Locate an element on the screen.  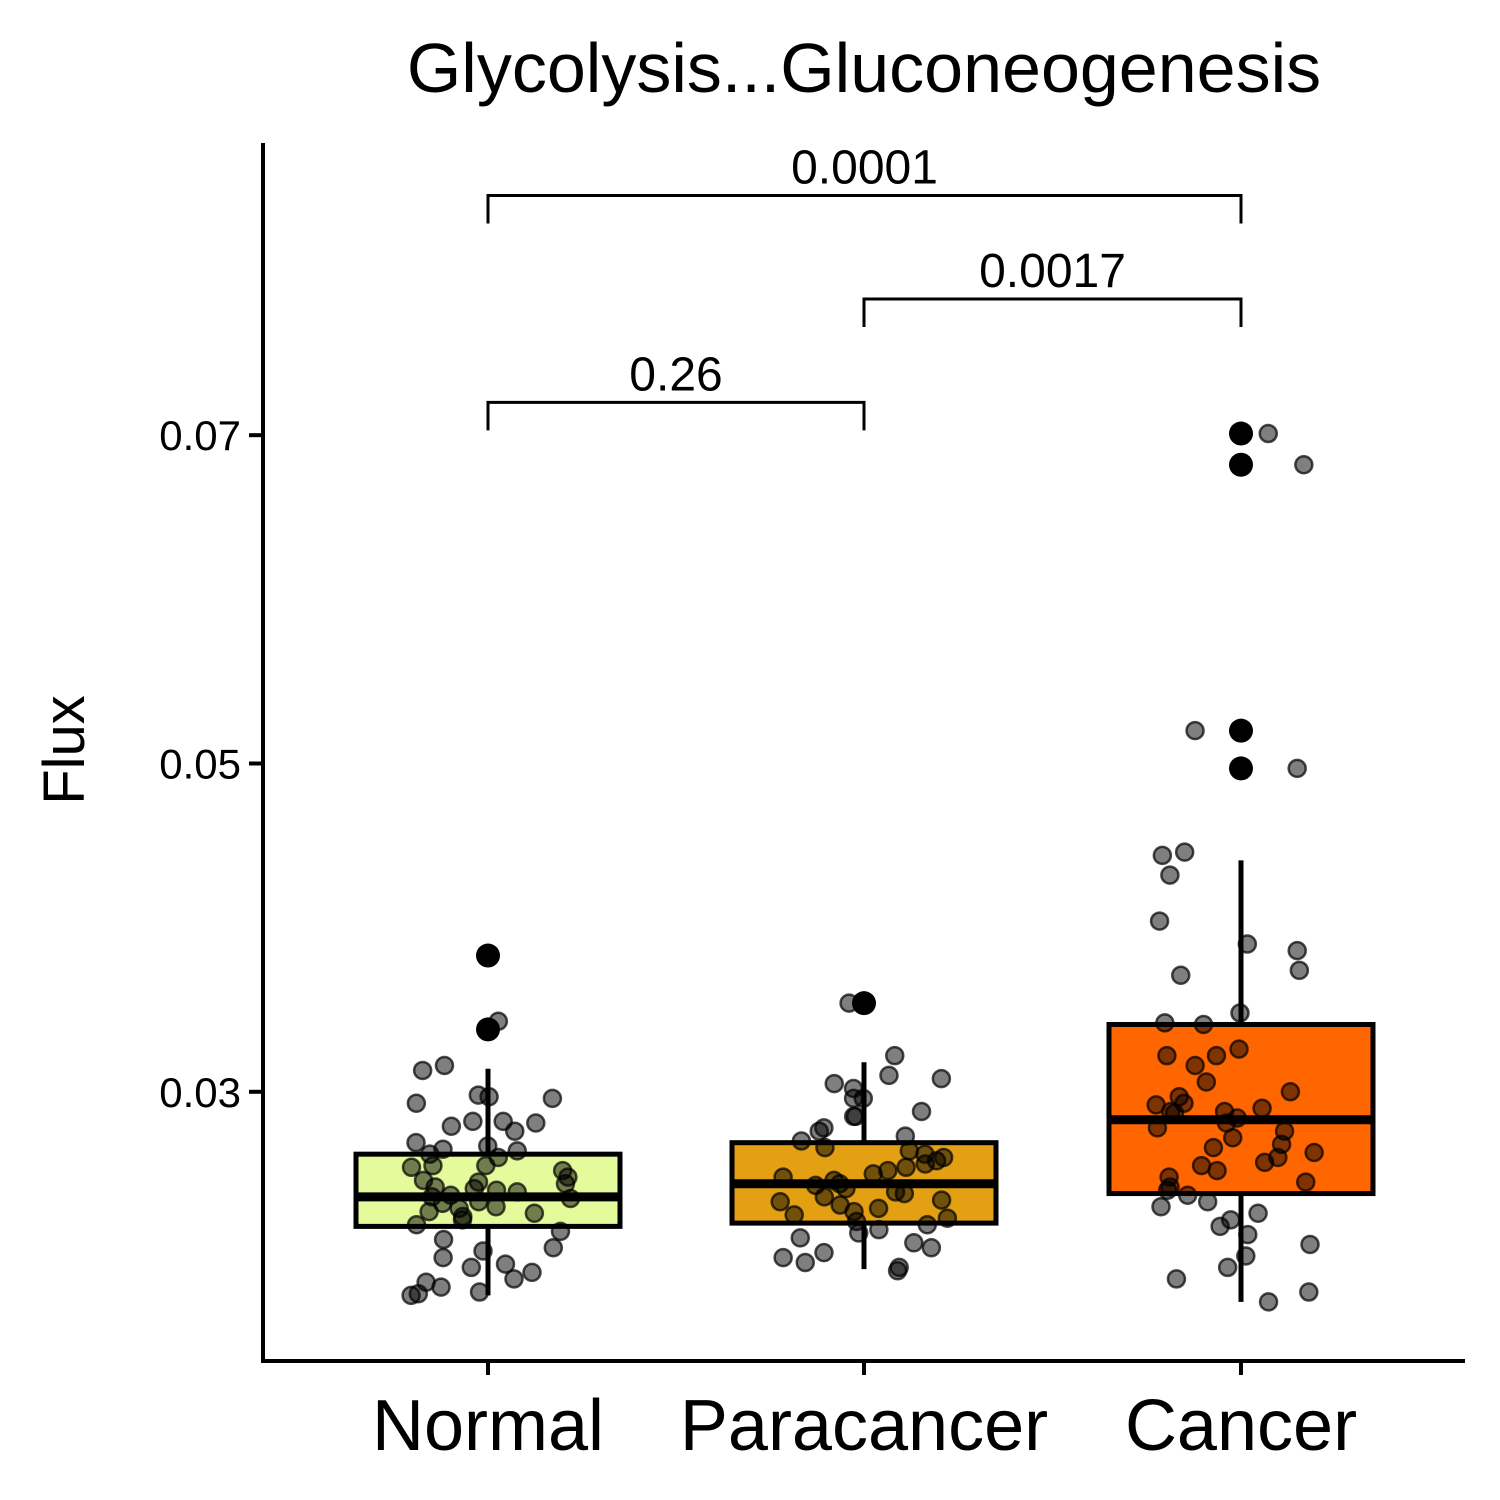
p-value-label: 0.0001 is located at coordinates (864, 168).